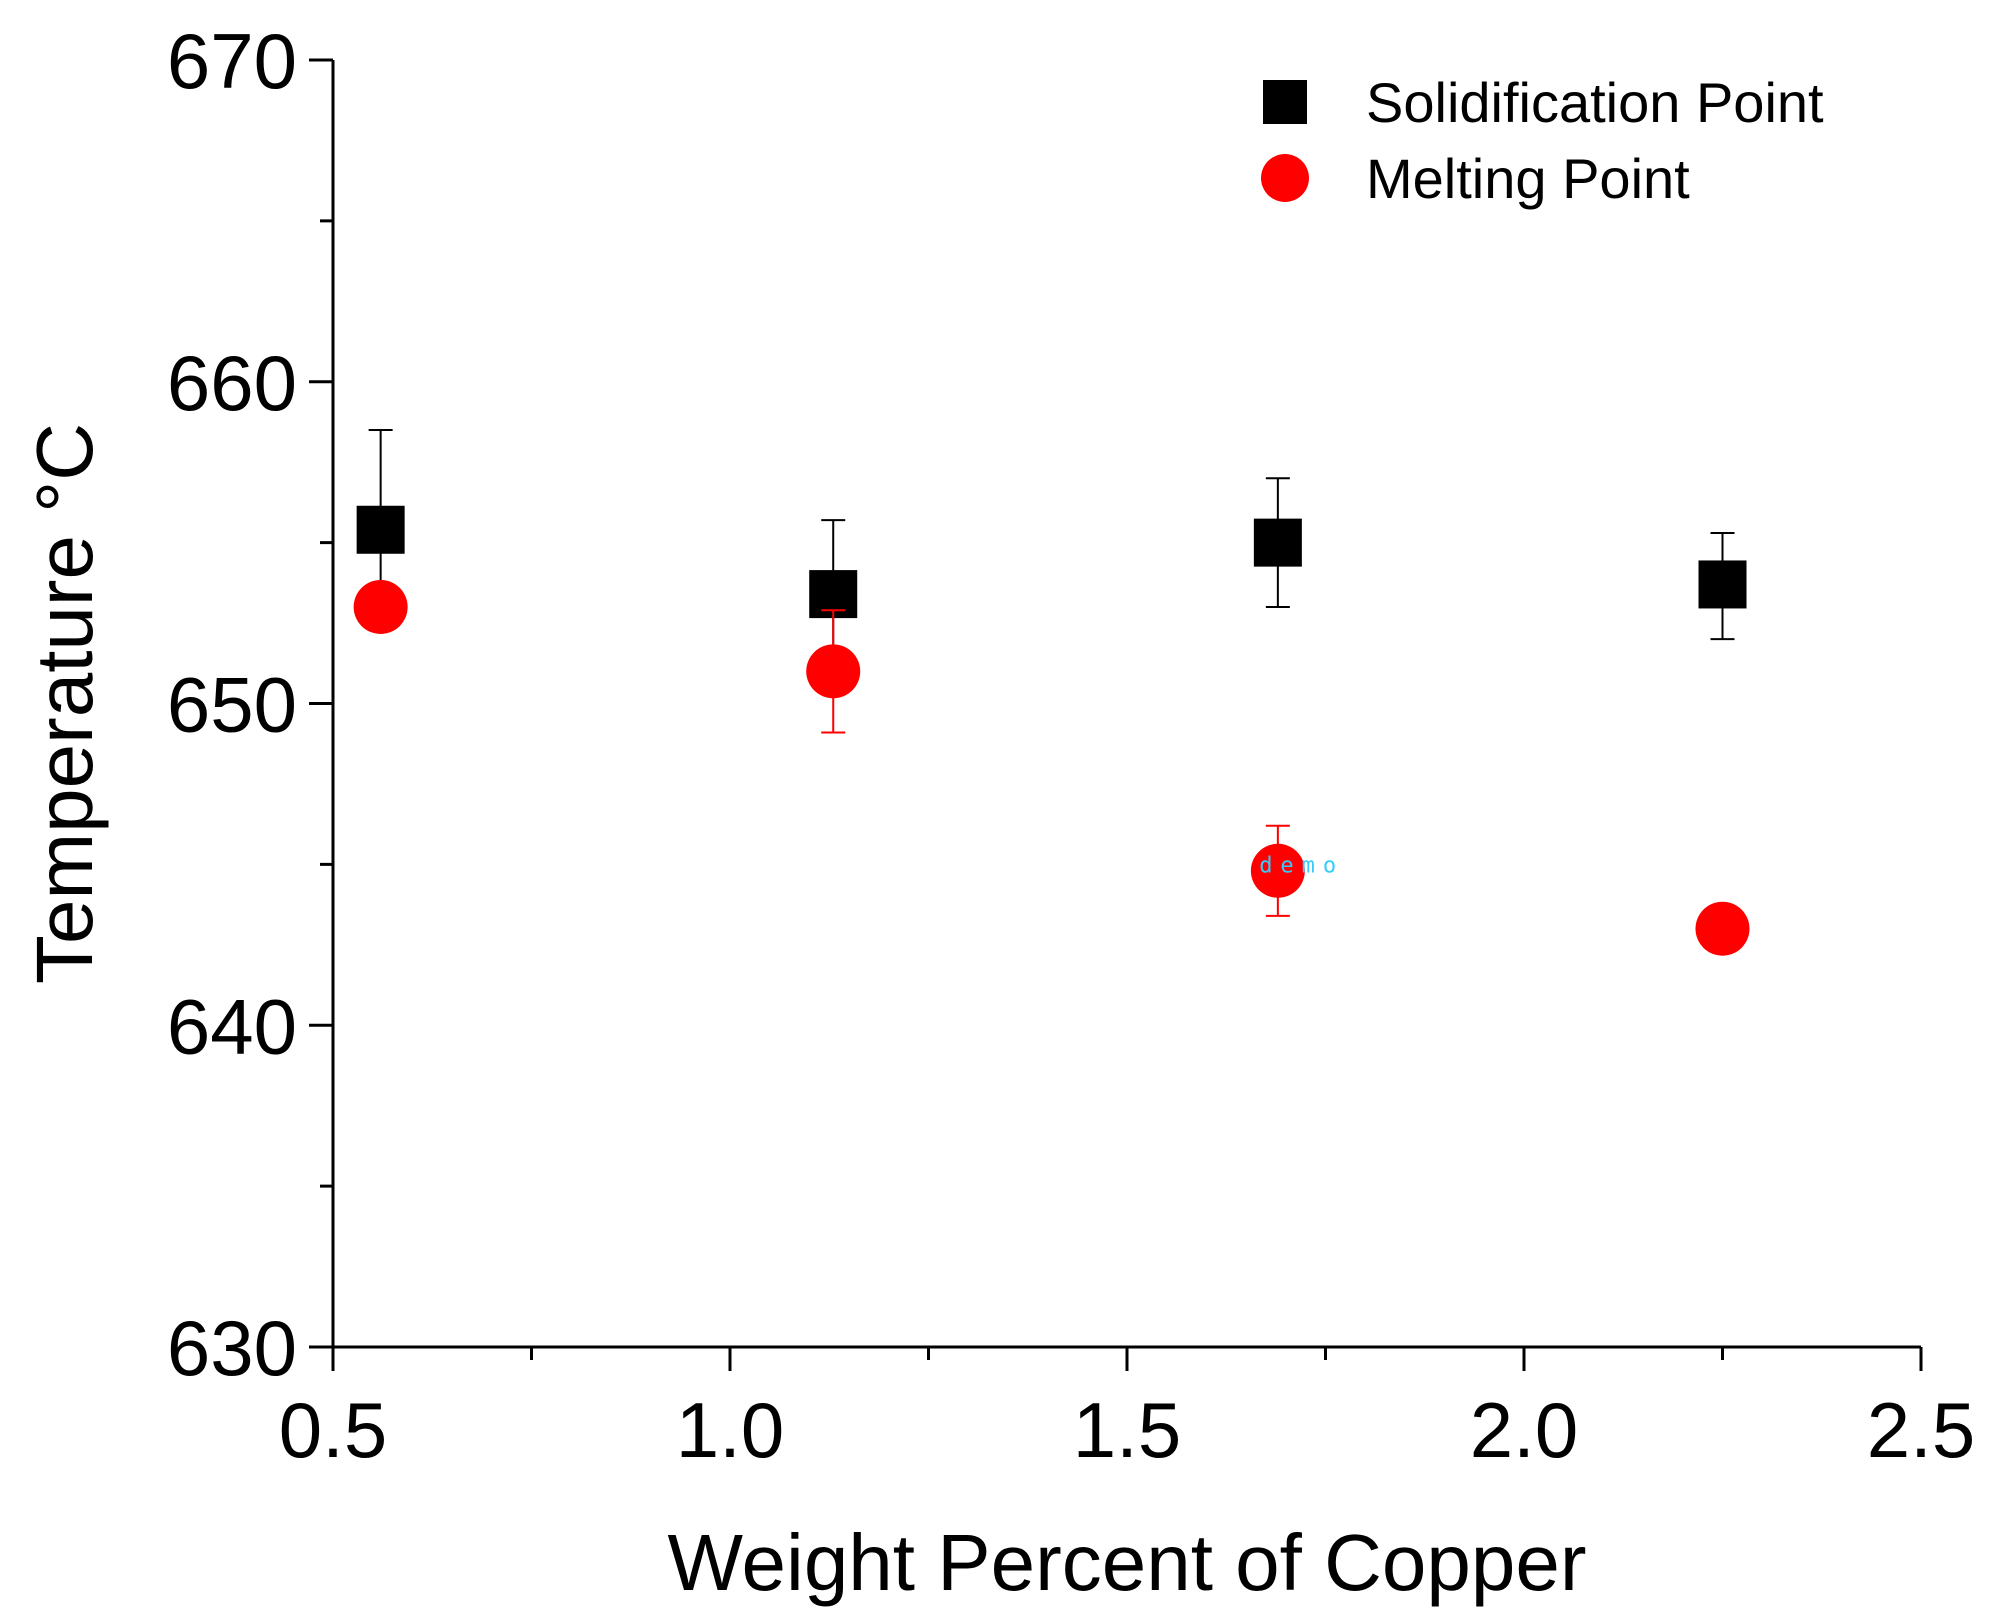 The image size is (2001, 1619). What do you see at coordinates (1921, 1430) in the screenshot?
I see `x-tick-label: 2.5` at bounding box center [1921, 1430].